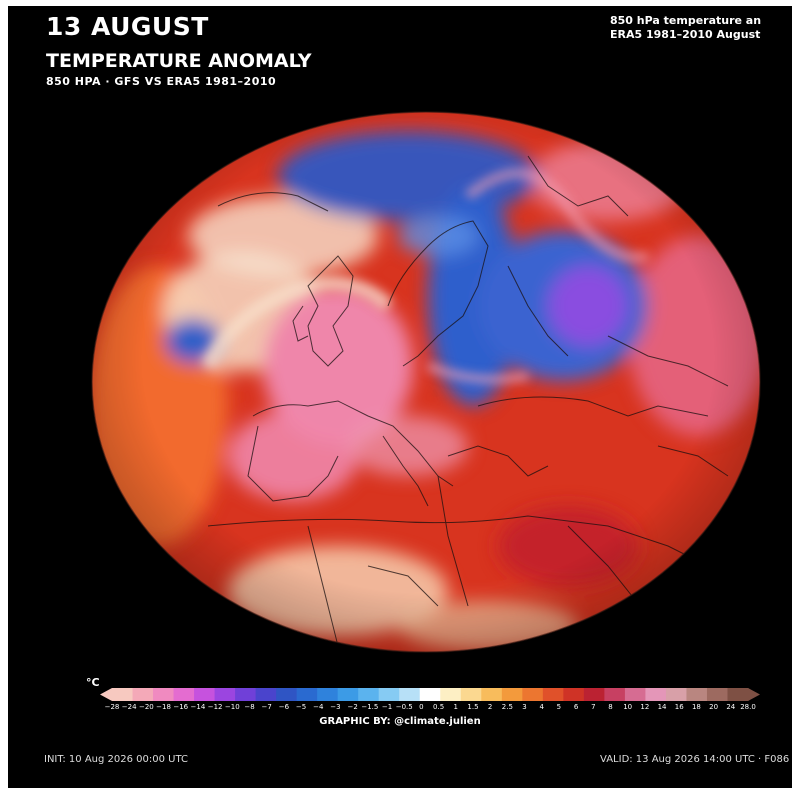  Describe the element at coordinates (370, 707) in the screenshot. I see `colorbar-tick-label: −1.5` at that location.